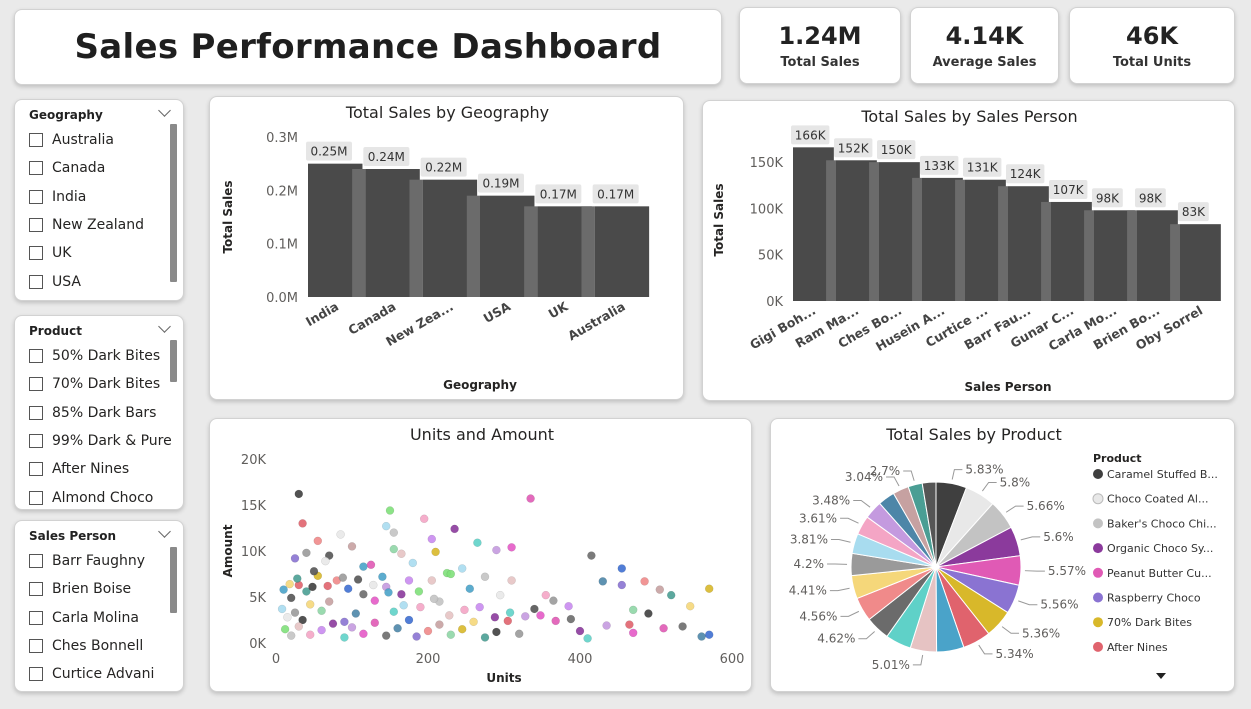 This screenshot has width=1251, height=709. What do you see at coordinates (106, 356) in the screenshot?
I see `slicer-item: 50% Dark Bites` at bounding box center [106, 356].